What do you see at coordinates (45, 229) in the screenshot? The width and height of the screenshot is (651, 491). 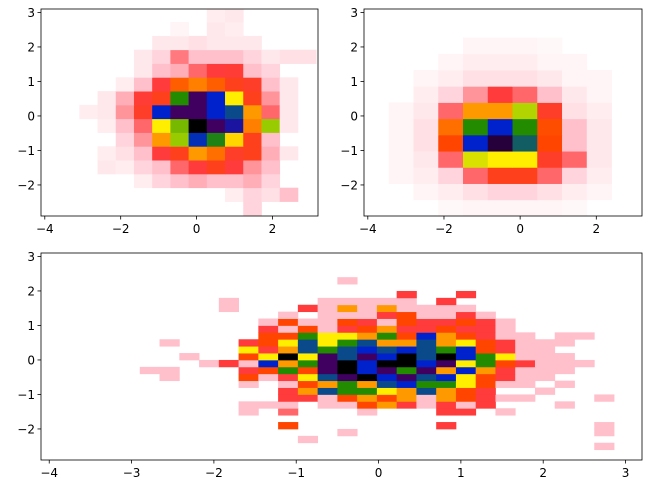 I see `x-tick-label: −4` at bounding box center [45, 229].